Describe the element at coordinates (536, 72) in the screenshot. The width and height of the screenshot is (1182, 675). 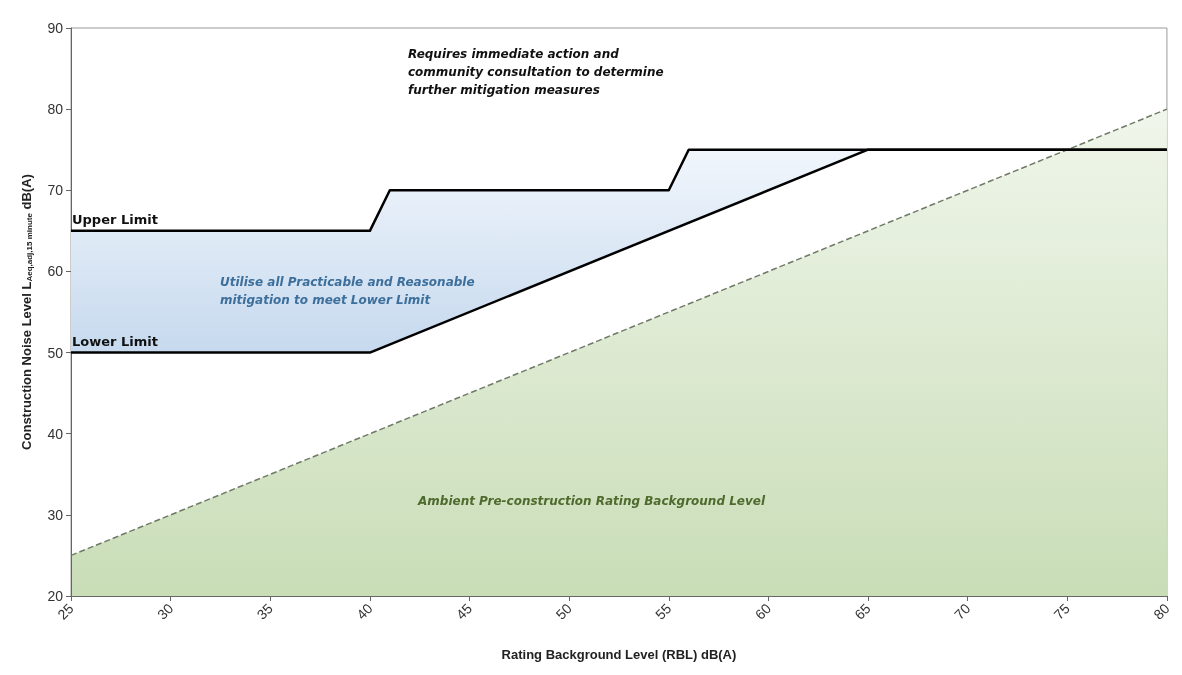
I see `annotation: Requires immediate action and community consultation to determine further mitigation measures` at that location.